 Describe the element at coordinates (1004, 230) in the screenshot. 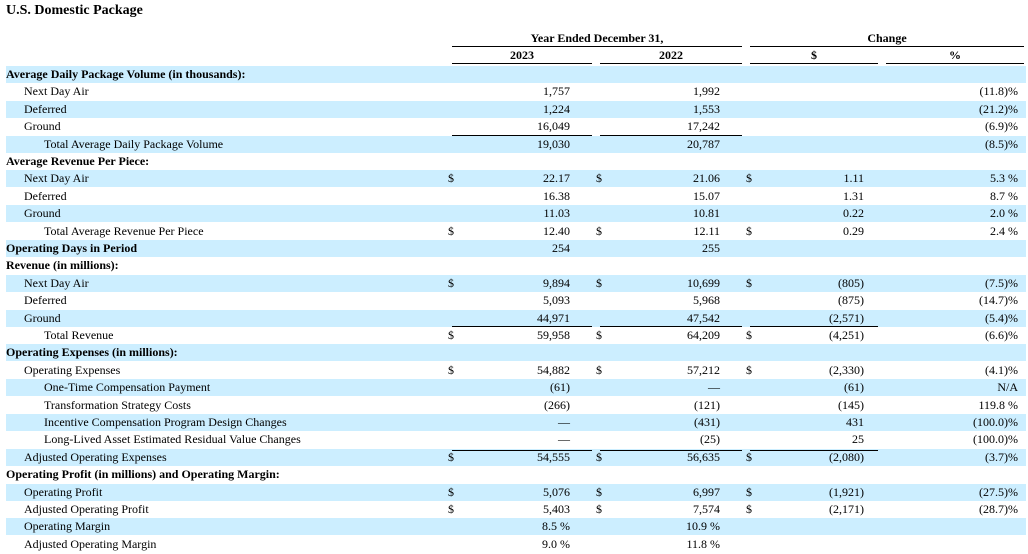

I see `value-pct-change: 2.4 %` at that location.